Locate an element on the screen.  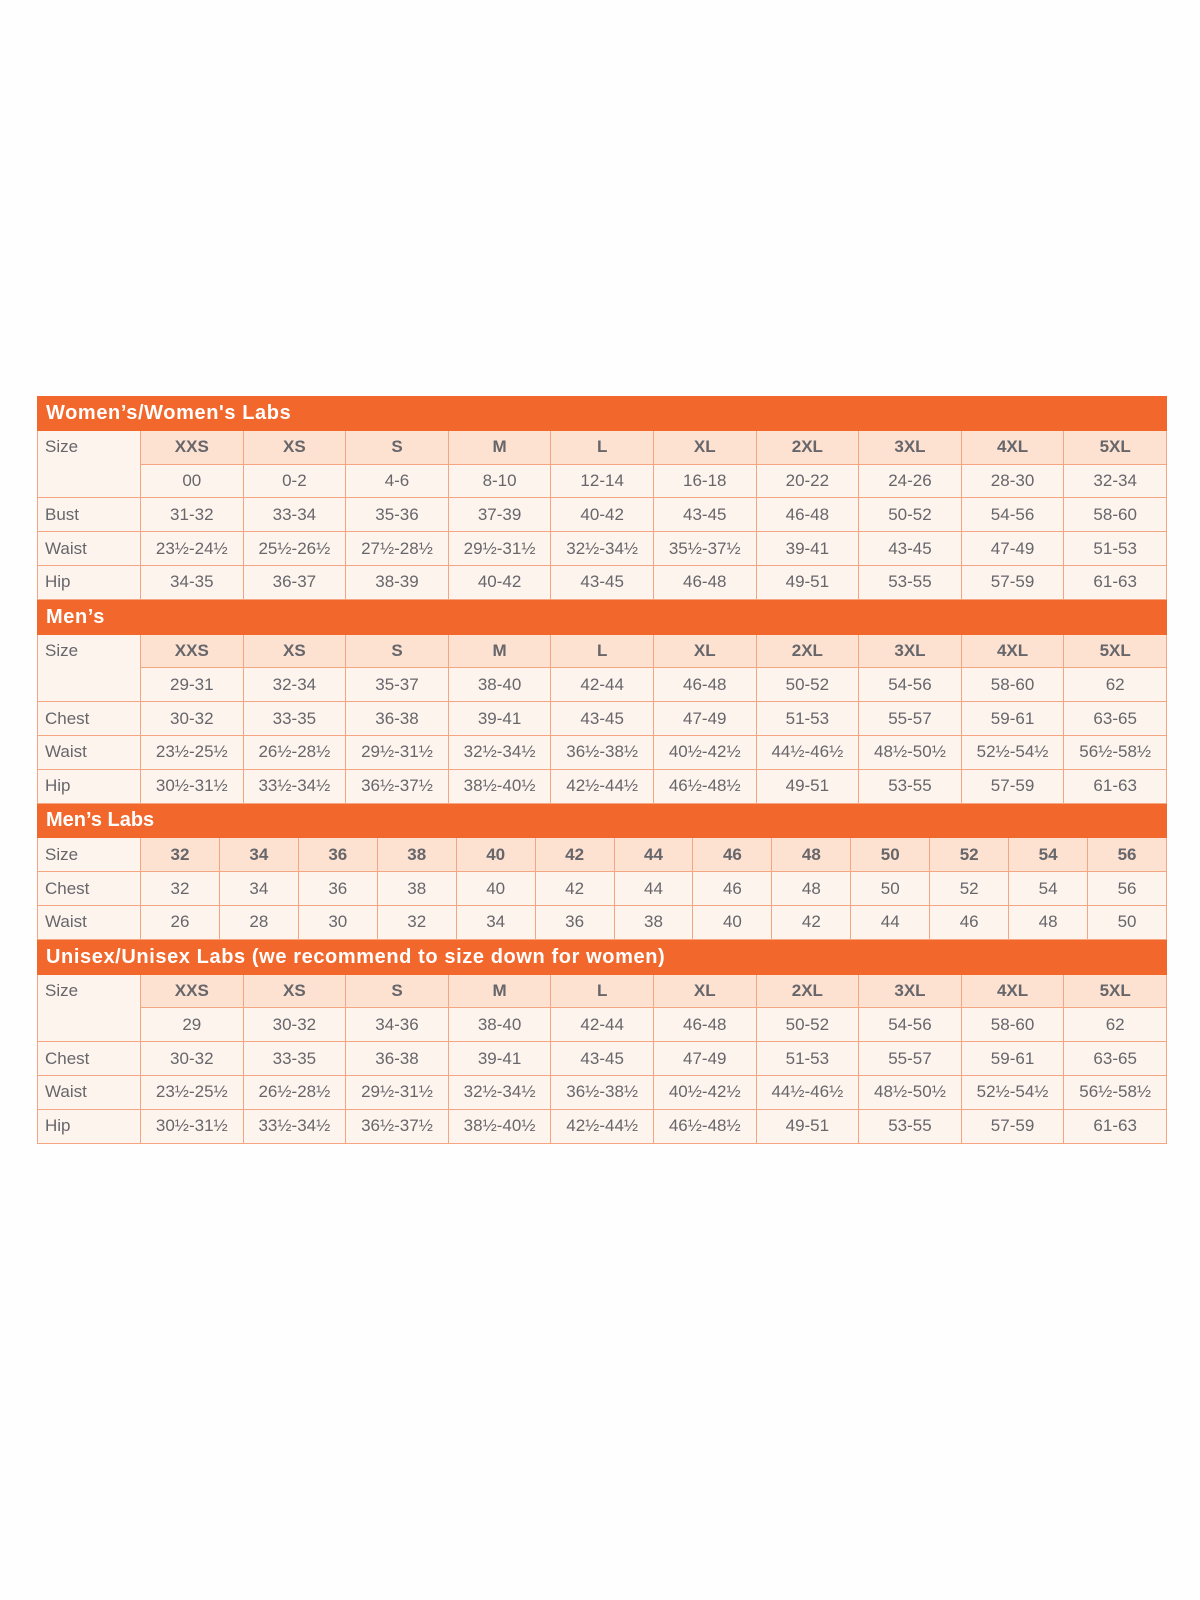
measurement-cell: 36½-37½ is located at coordinates (397, 786).